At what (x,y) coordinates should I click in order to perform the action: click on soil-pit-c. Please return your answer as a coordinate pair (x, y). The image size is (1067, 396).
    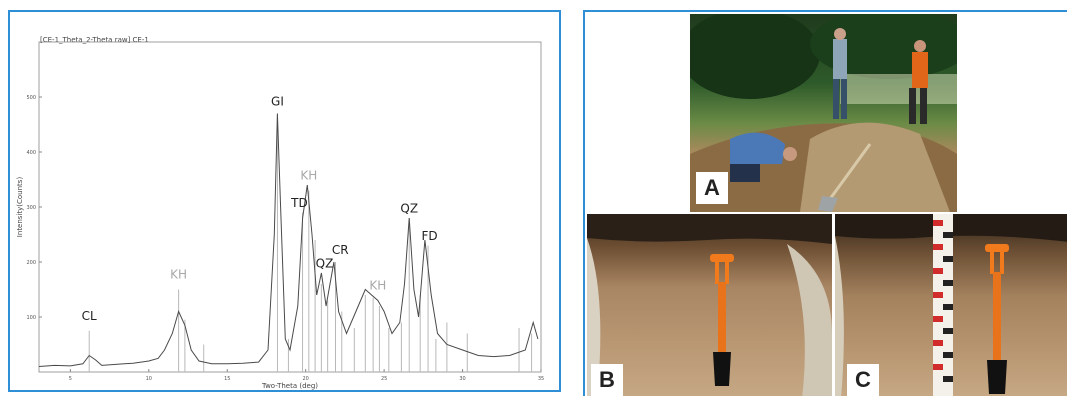
    Looking at the image, I should click on (951, 305).